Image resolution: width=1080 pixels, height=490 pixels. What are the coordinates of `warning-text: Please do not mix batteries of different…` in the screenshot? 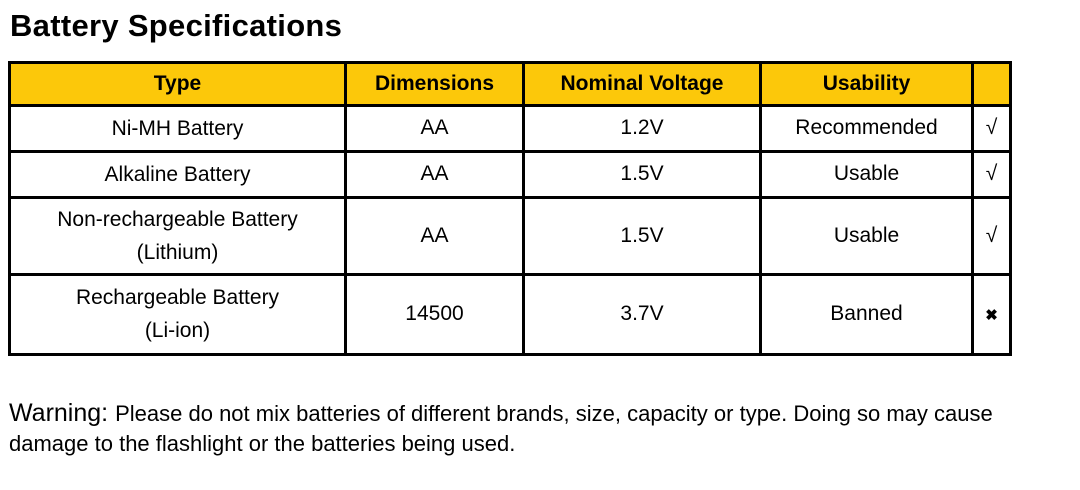 It's located at (501, 428).